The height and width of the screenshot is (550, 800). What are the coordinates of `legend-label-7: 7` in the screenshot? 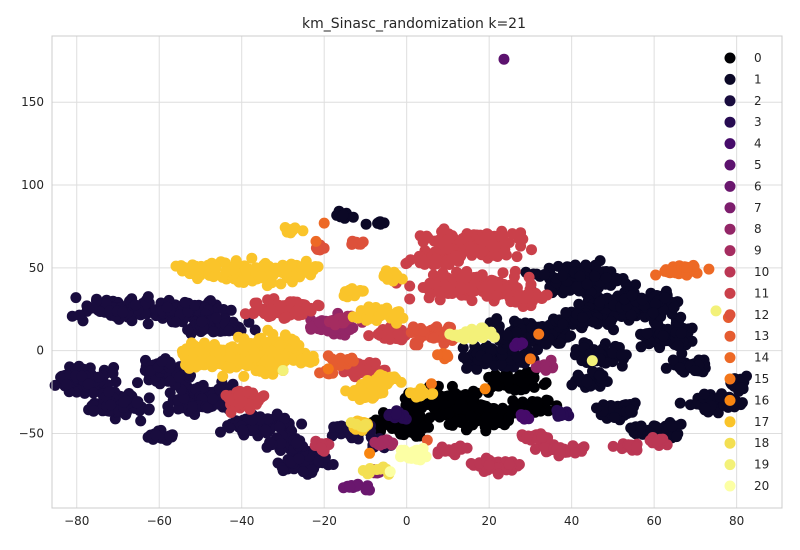 It's located at (758, 208).